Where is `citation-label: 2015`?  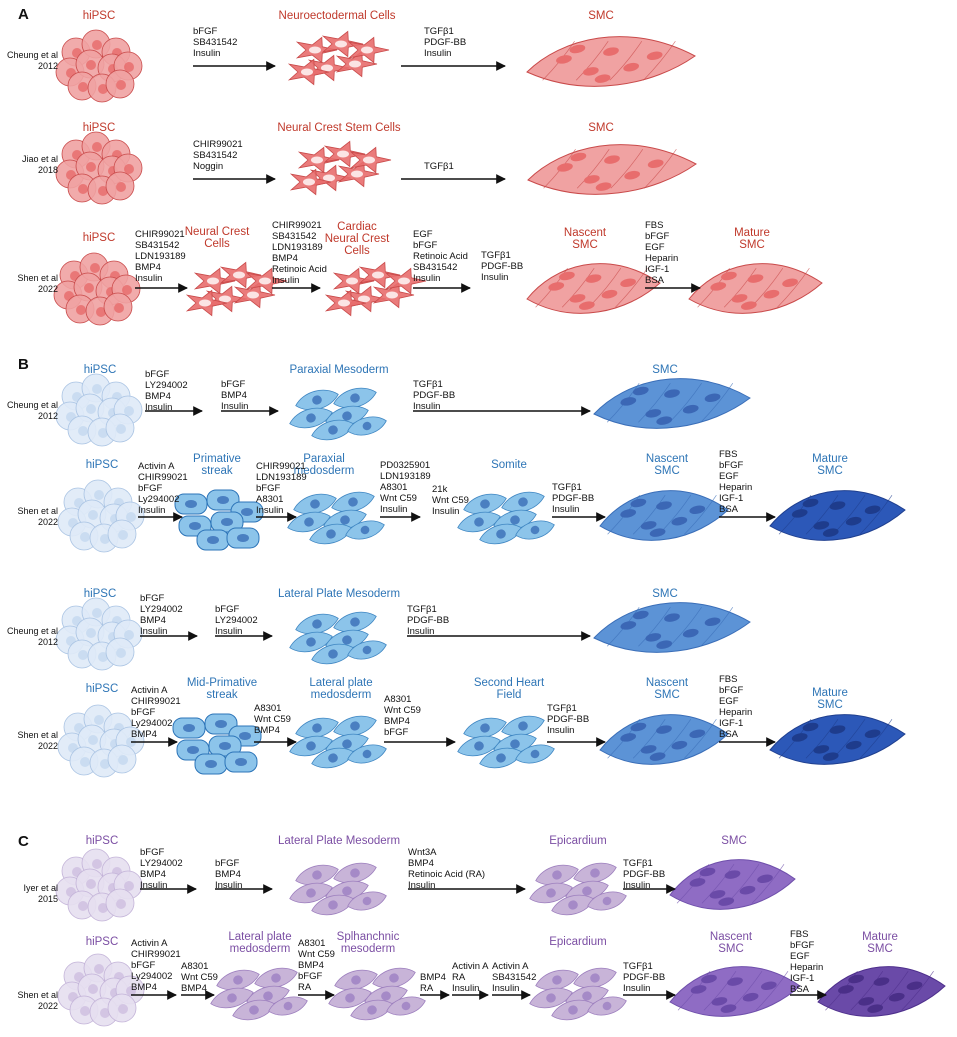
citation-label: 2015 is located at coordinates (48, 899).